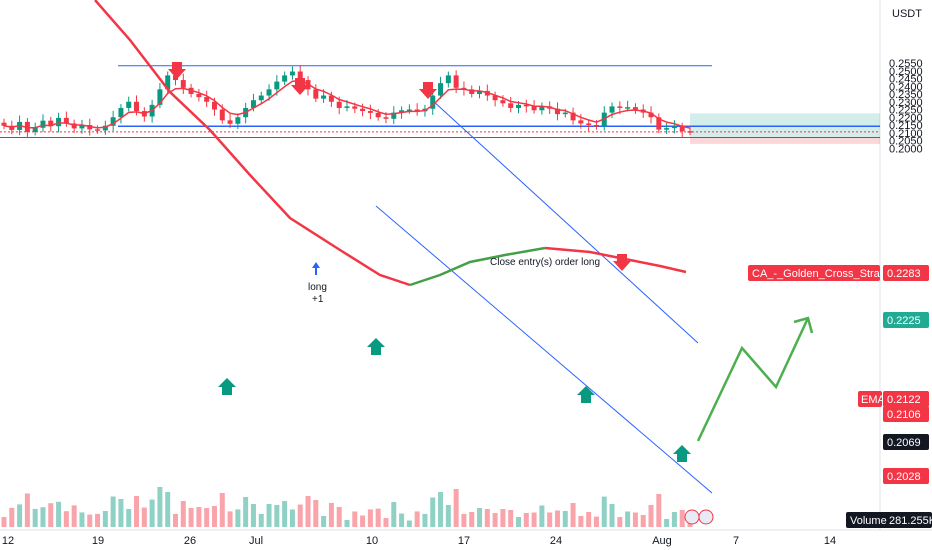  I want to click on entry-price-label-bg, so click(906, 442).